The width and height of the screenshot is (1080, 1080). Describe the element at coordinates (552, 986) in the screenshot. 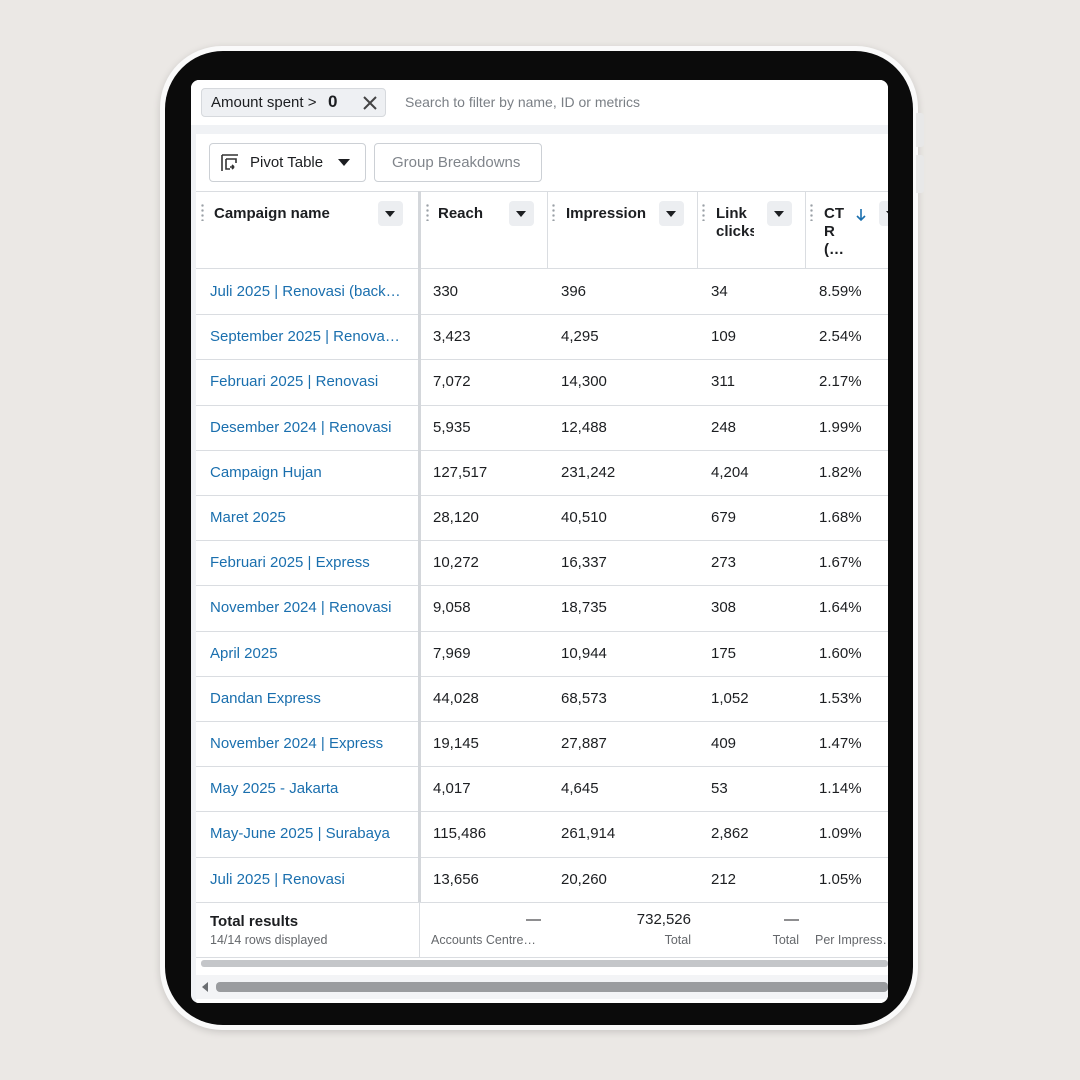

I see `scroll-thumb` at that location.